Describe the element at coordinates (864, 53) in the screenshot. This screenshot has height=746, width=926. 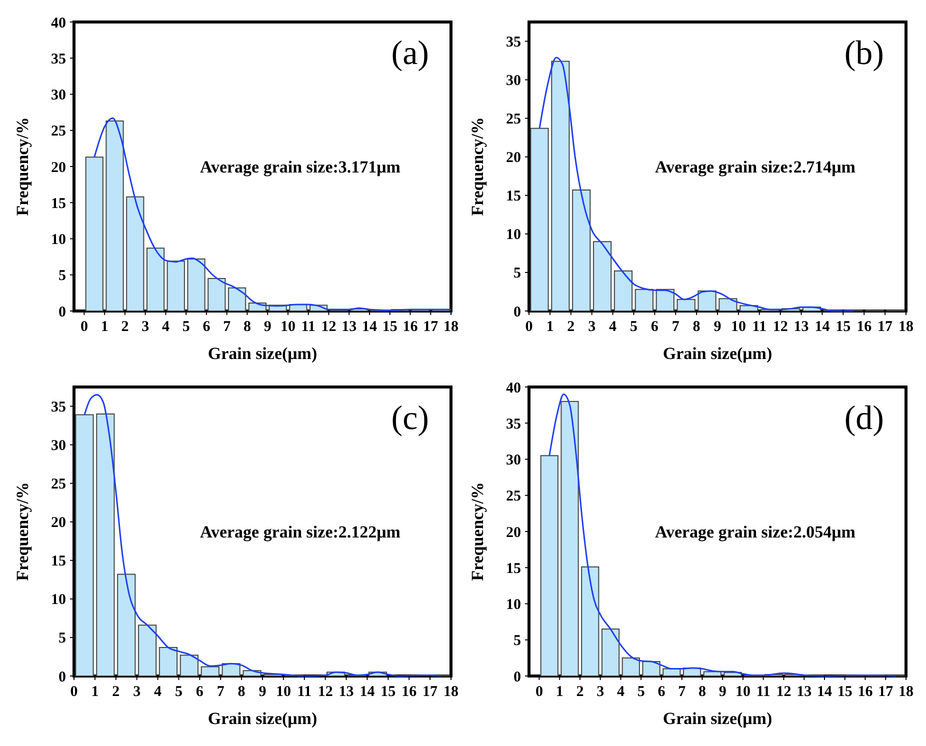
I see `annotation: (b)` at that location.